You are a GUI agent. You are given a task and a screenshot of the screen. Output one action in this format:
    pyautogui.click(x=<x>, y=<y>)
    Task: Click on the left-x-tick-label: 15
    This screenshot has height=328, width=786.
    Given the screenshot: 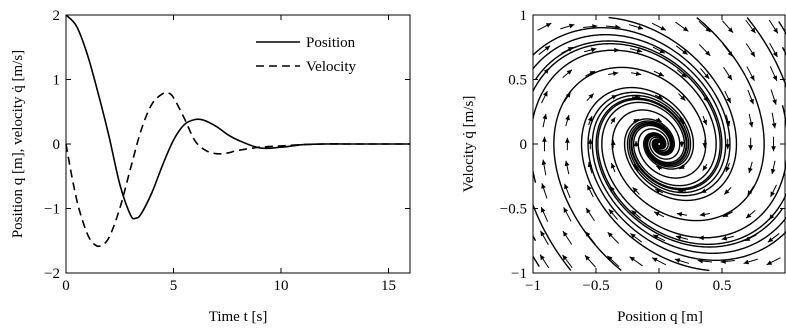 What is the action you would take?
    pyautogui.click(x=388, y=286)
    